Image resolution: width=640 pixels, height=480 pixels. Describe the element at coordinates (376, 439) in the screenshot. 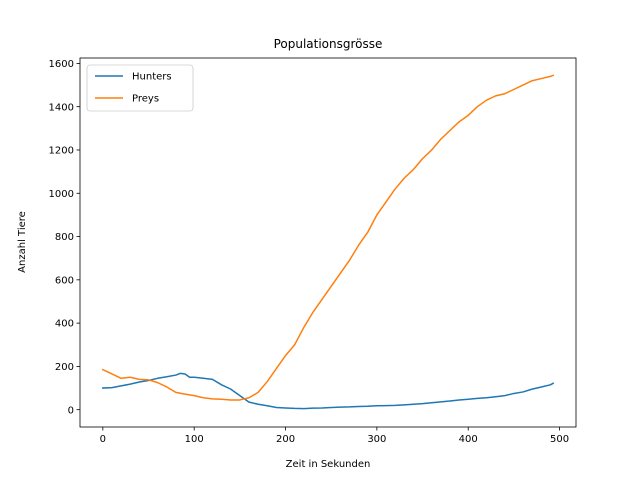

I see `x-tick-label: 300` at that location.